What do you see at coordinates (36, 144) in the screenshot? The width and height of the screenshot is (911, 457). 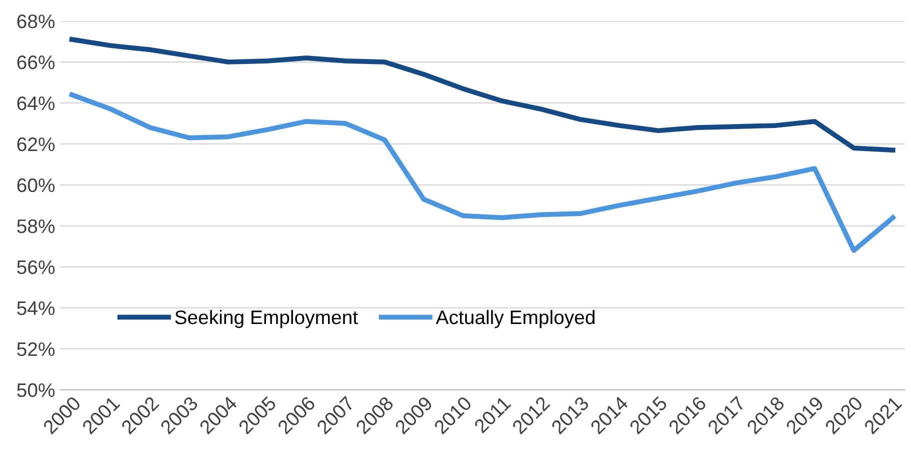 I see `y-tick-label: 62%` at bounding box center [36, 144].